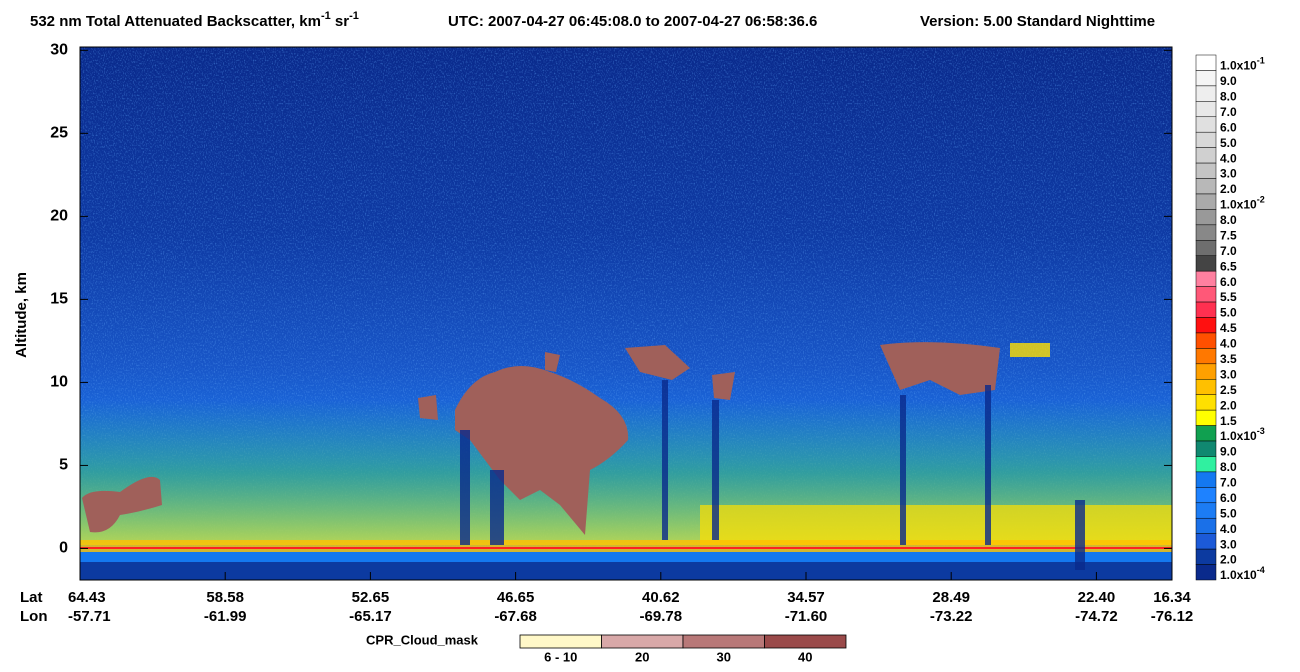 The image size is (1300, 672). What do you see at coordinates (370, 616) in the screenshot?
I see `lon-tick-label: -65.17` at bounding box center [370, 616].